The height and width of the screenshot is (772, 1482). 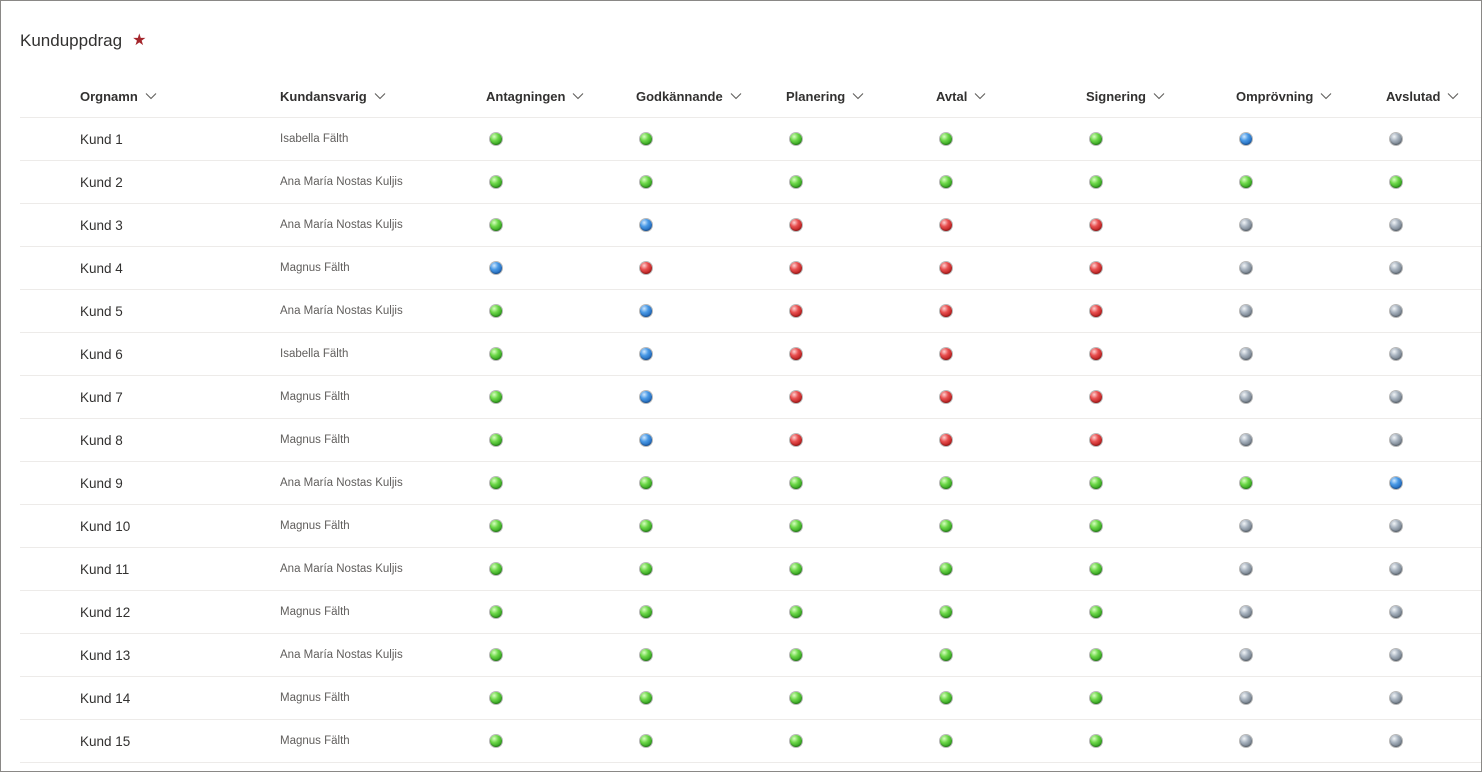 What do you see at coordinates (383, 96) in the screenshot?
I see `column-header-kundansvarig: Kundansvarig` at bounding box center [383, 96].